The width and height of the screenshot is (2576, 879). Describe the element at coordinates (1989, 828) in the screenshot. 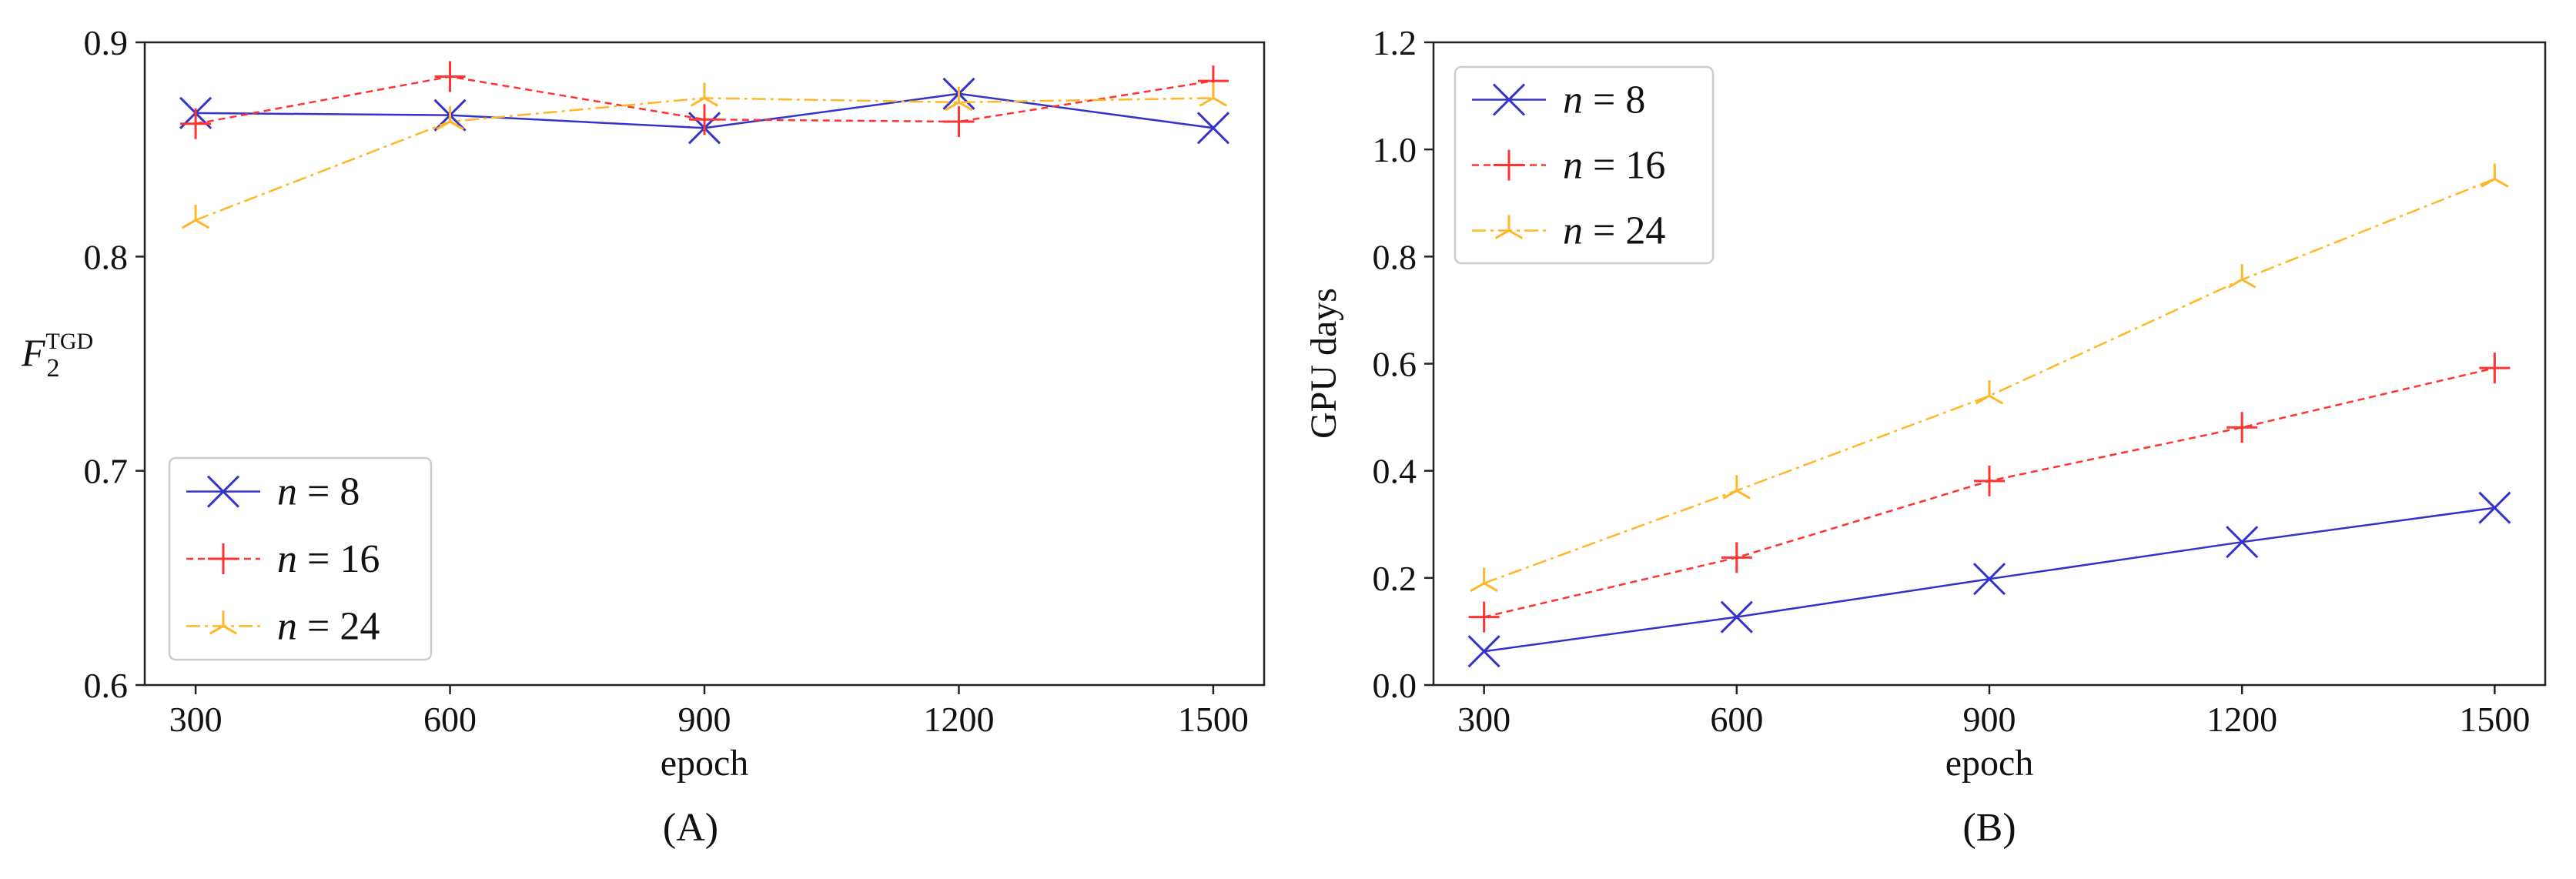

I see `panel-caption: (B)` at that location.